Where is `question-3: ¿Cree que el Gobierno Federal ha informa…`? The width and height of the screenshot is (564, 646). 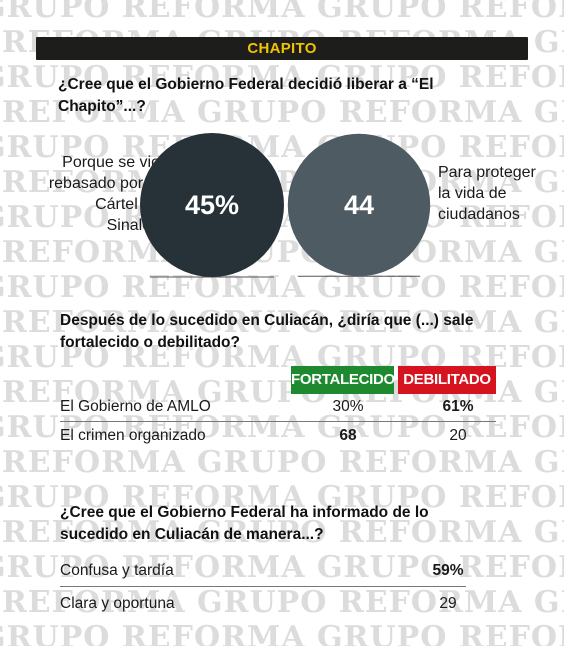 question-3: ¿Cree que el Gobierno Federal ha informa… is located at coordinates (244, 523).